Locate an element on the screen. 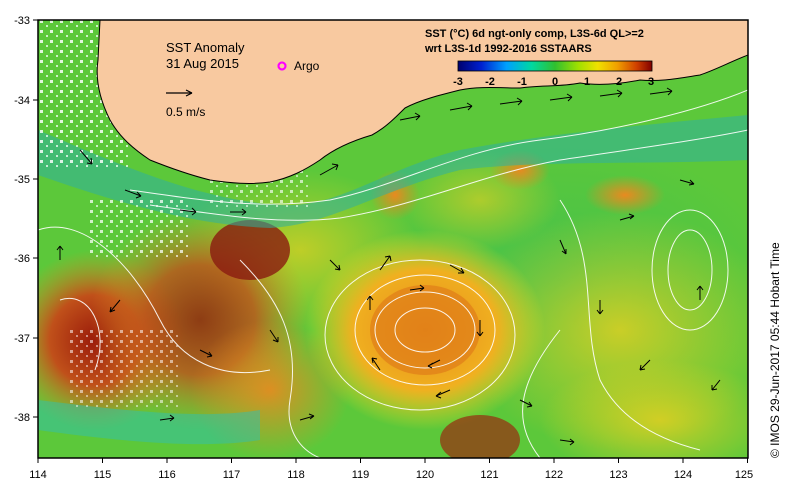 Image resolution: width=790 pixels, height=492 pixels. map-date: 31 Aug 2015 is located at coordinates (202, 63).